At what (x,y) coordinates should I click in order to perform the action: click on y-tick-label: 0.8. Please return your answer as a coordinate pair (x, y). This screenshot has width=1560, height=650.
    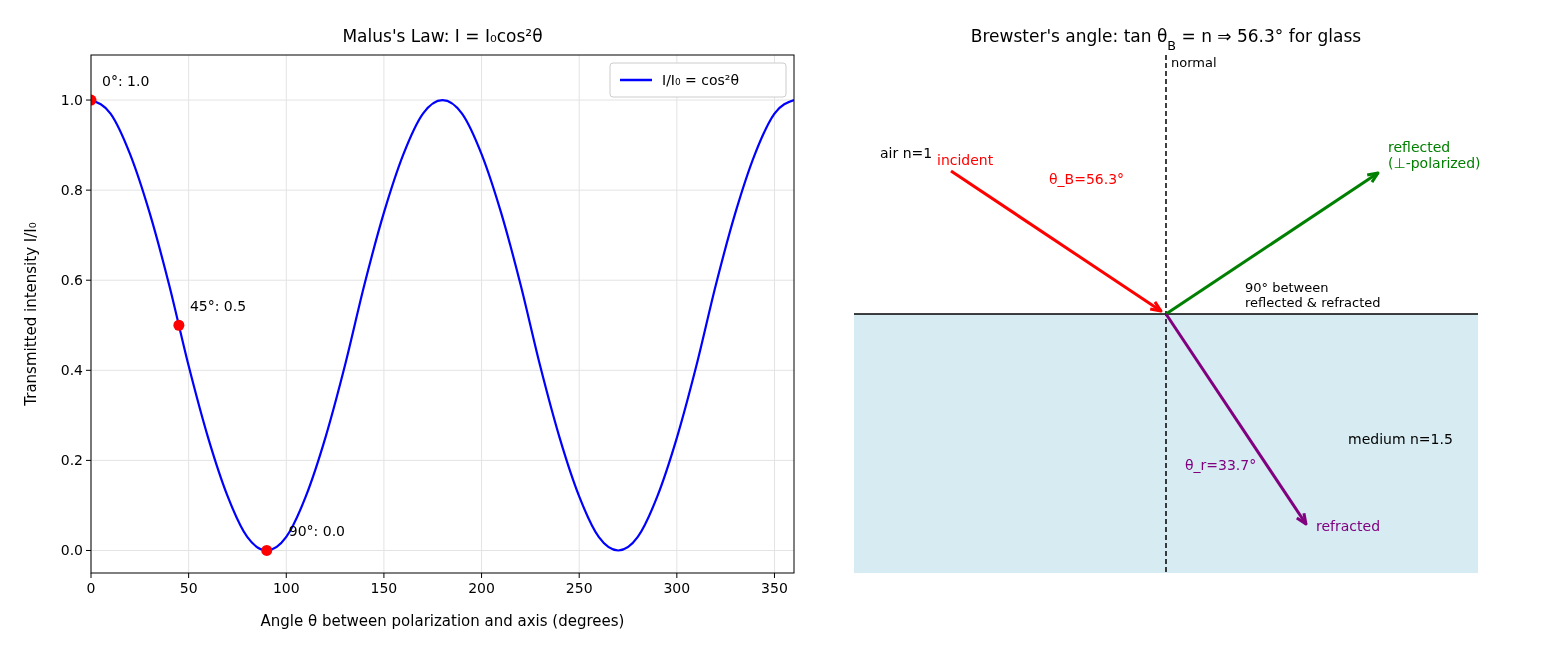
    Looking at the image, I should click on (71, 190).